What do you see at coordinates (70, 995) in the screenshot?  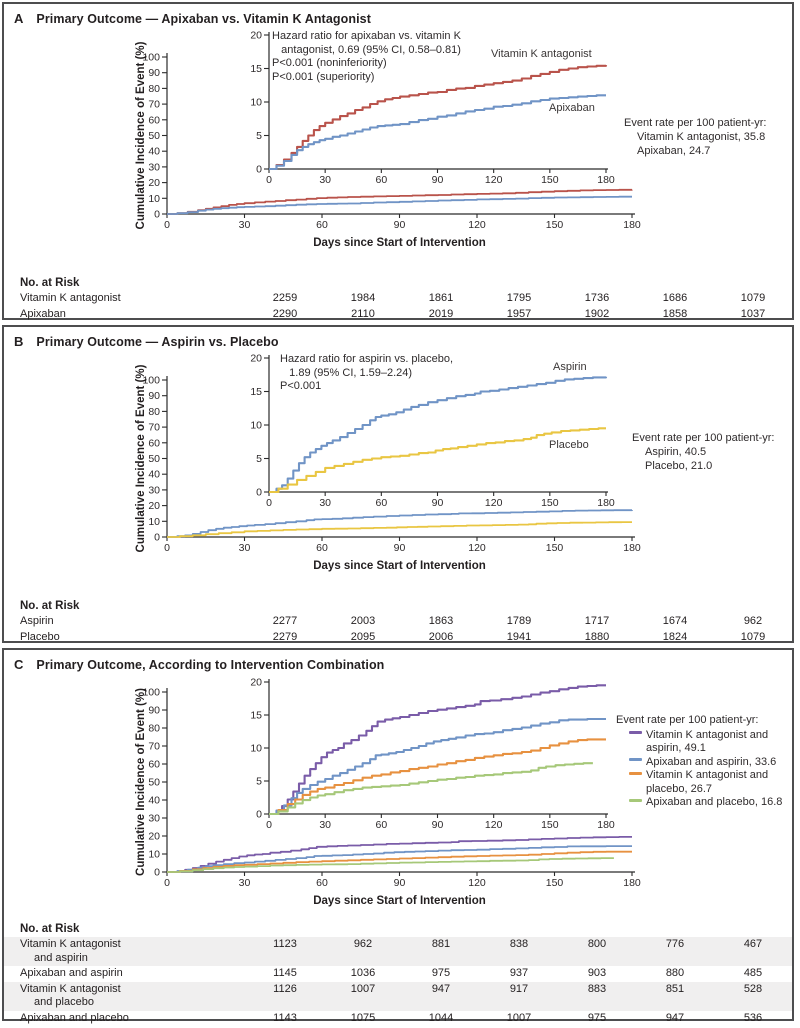 I see `risk-row-label: Vitamin K antagonist and placebo` at bounding box center [70, 995].